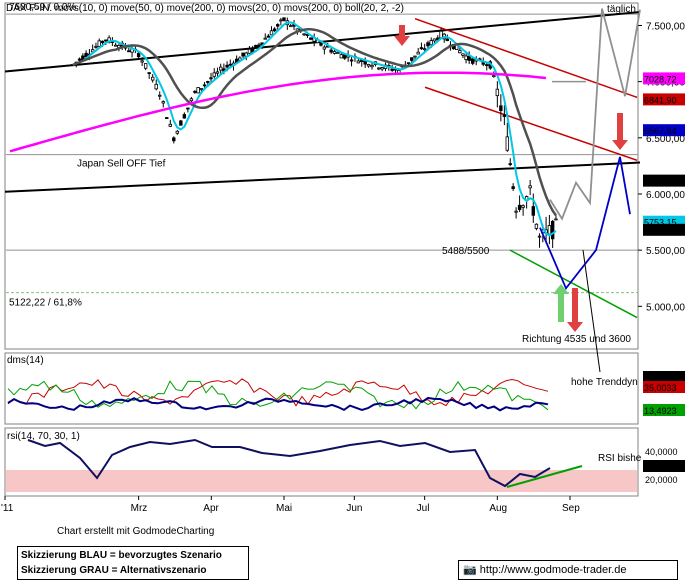 The image size is (685, 588). What do you see at coordinates (660, 131) in the screenshot?
I see `value-tag-text: 6567,84` at bounding box center [660, 131].